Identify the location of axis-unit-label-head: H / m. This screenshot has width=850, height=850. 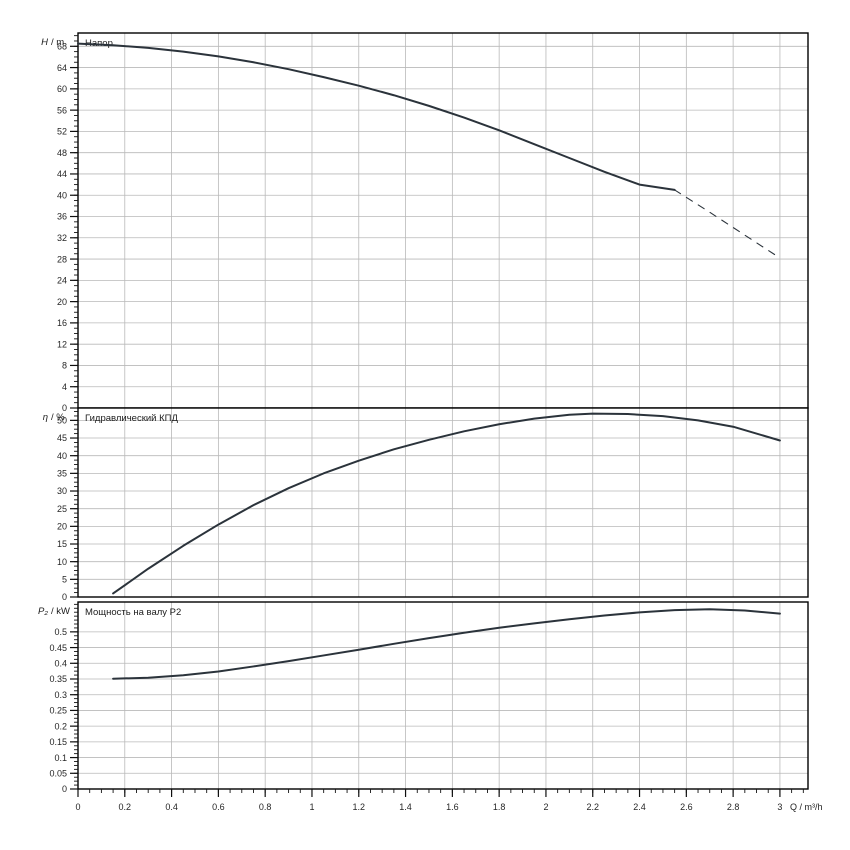
(52, 42).